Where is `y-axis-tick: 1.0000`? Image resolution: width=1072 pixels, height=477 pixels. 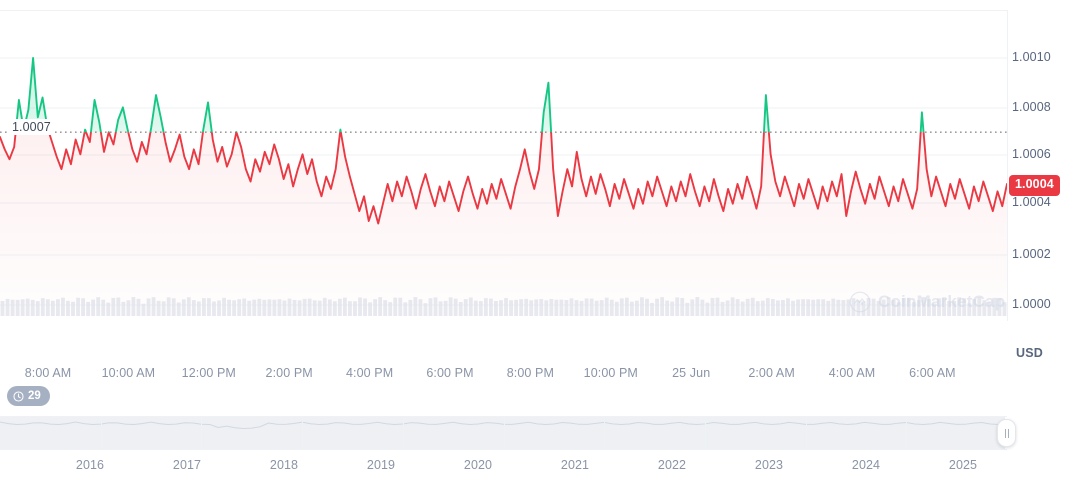 y-axis-tick: 1.0000 is located at coordinates (1031, 304).